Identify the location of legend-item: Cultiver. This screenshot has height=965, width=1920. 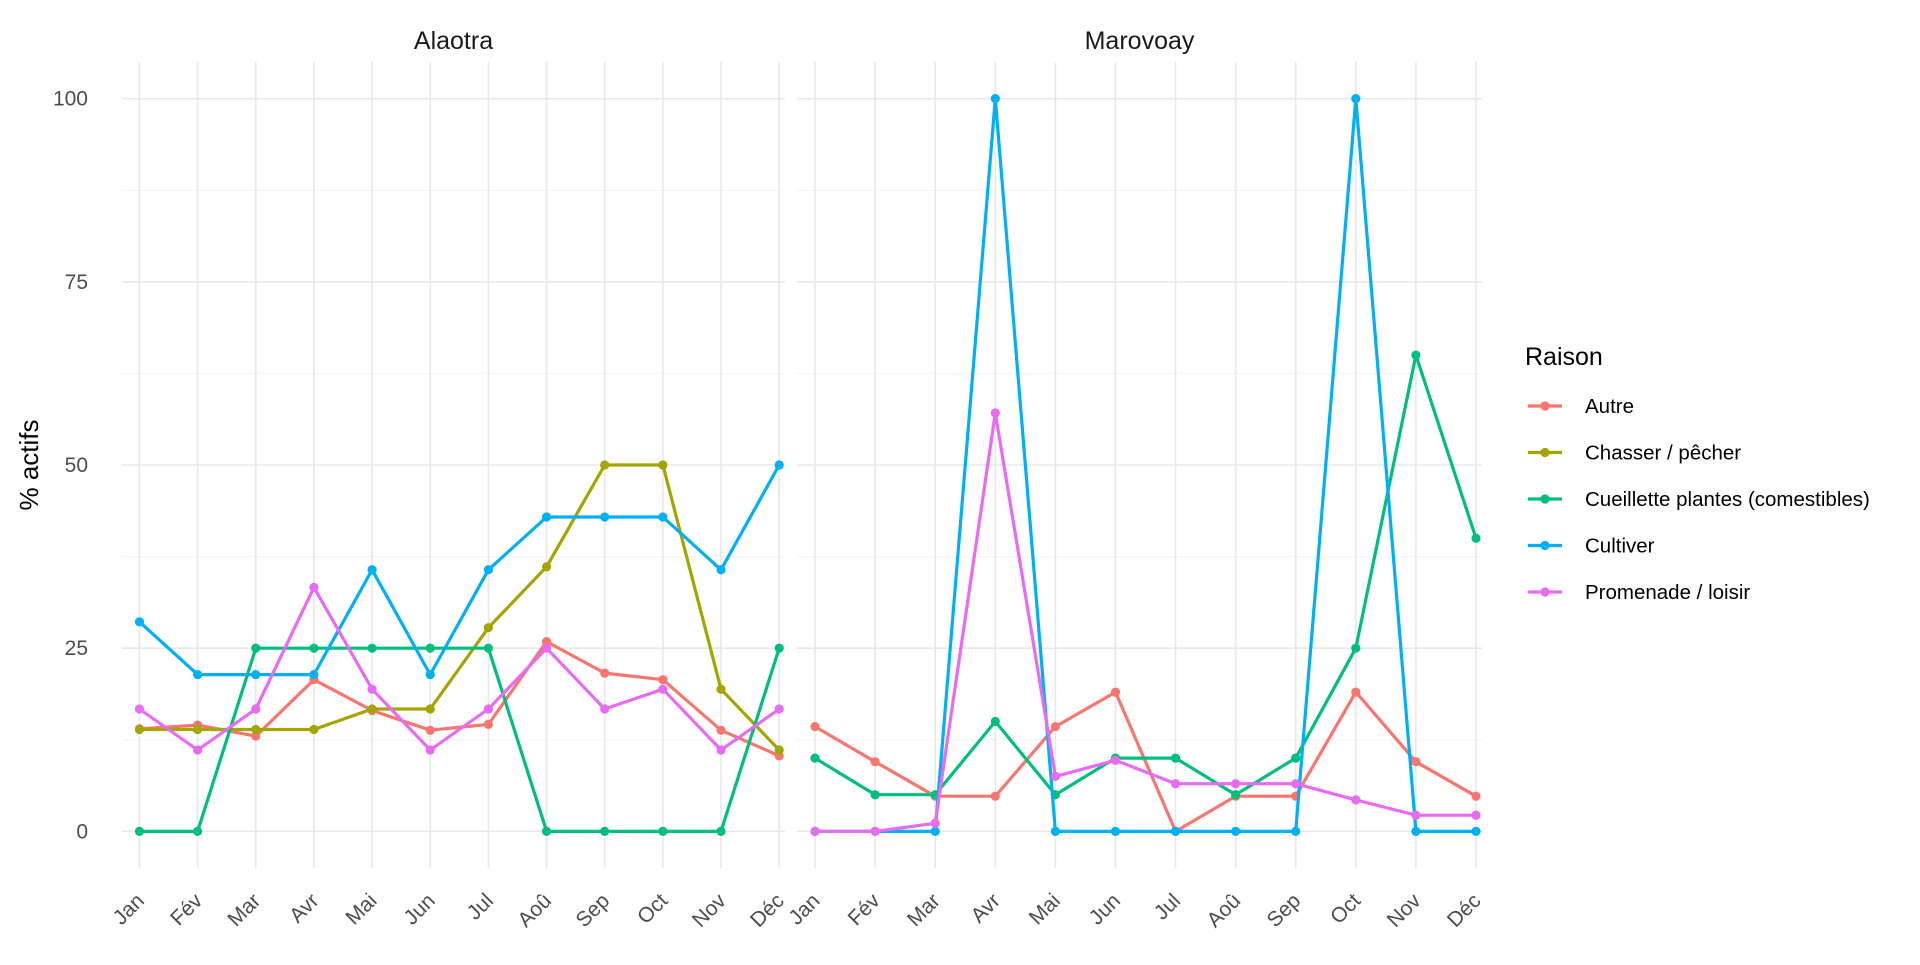
(1591, 546).